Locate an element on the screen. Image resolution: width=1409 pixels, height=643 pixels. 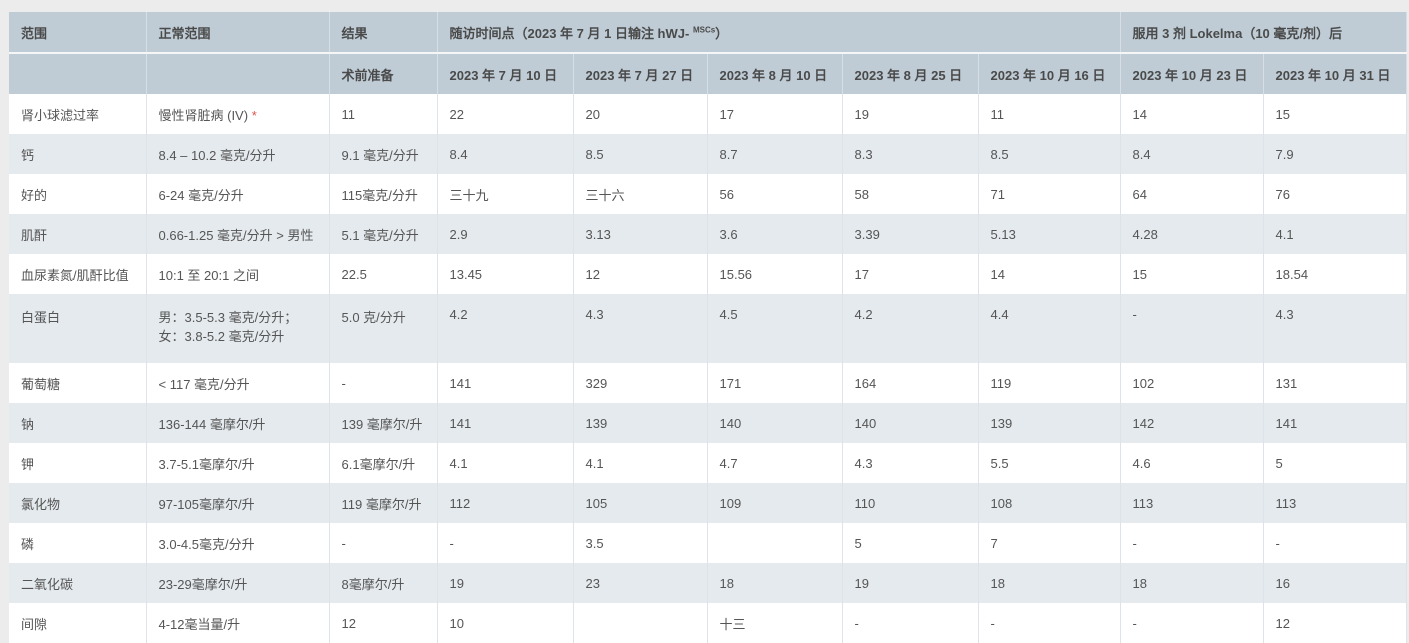
cell-parameter: 间隙 is located at coordinates (78, 623).